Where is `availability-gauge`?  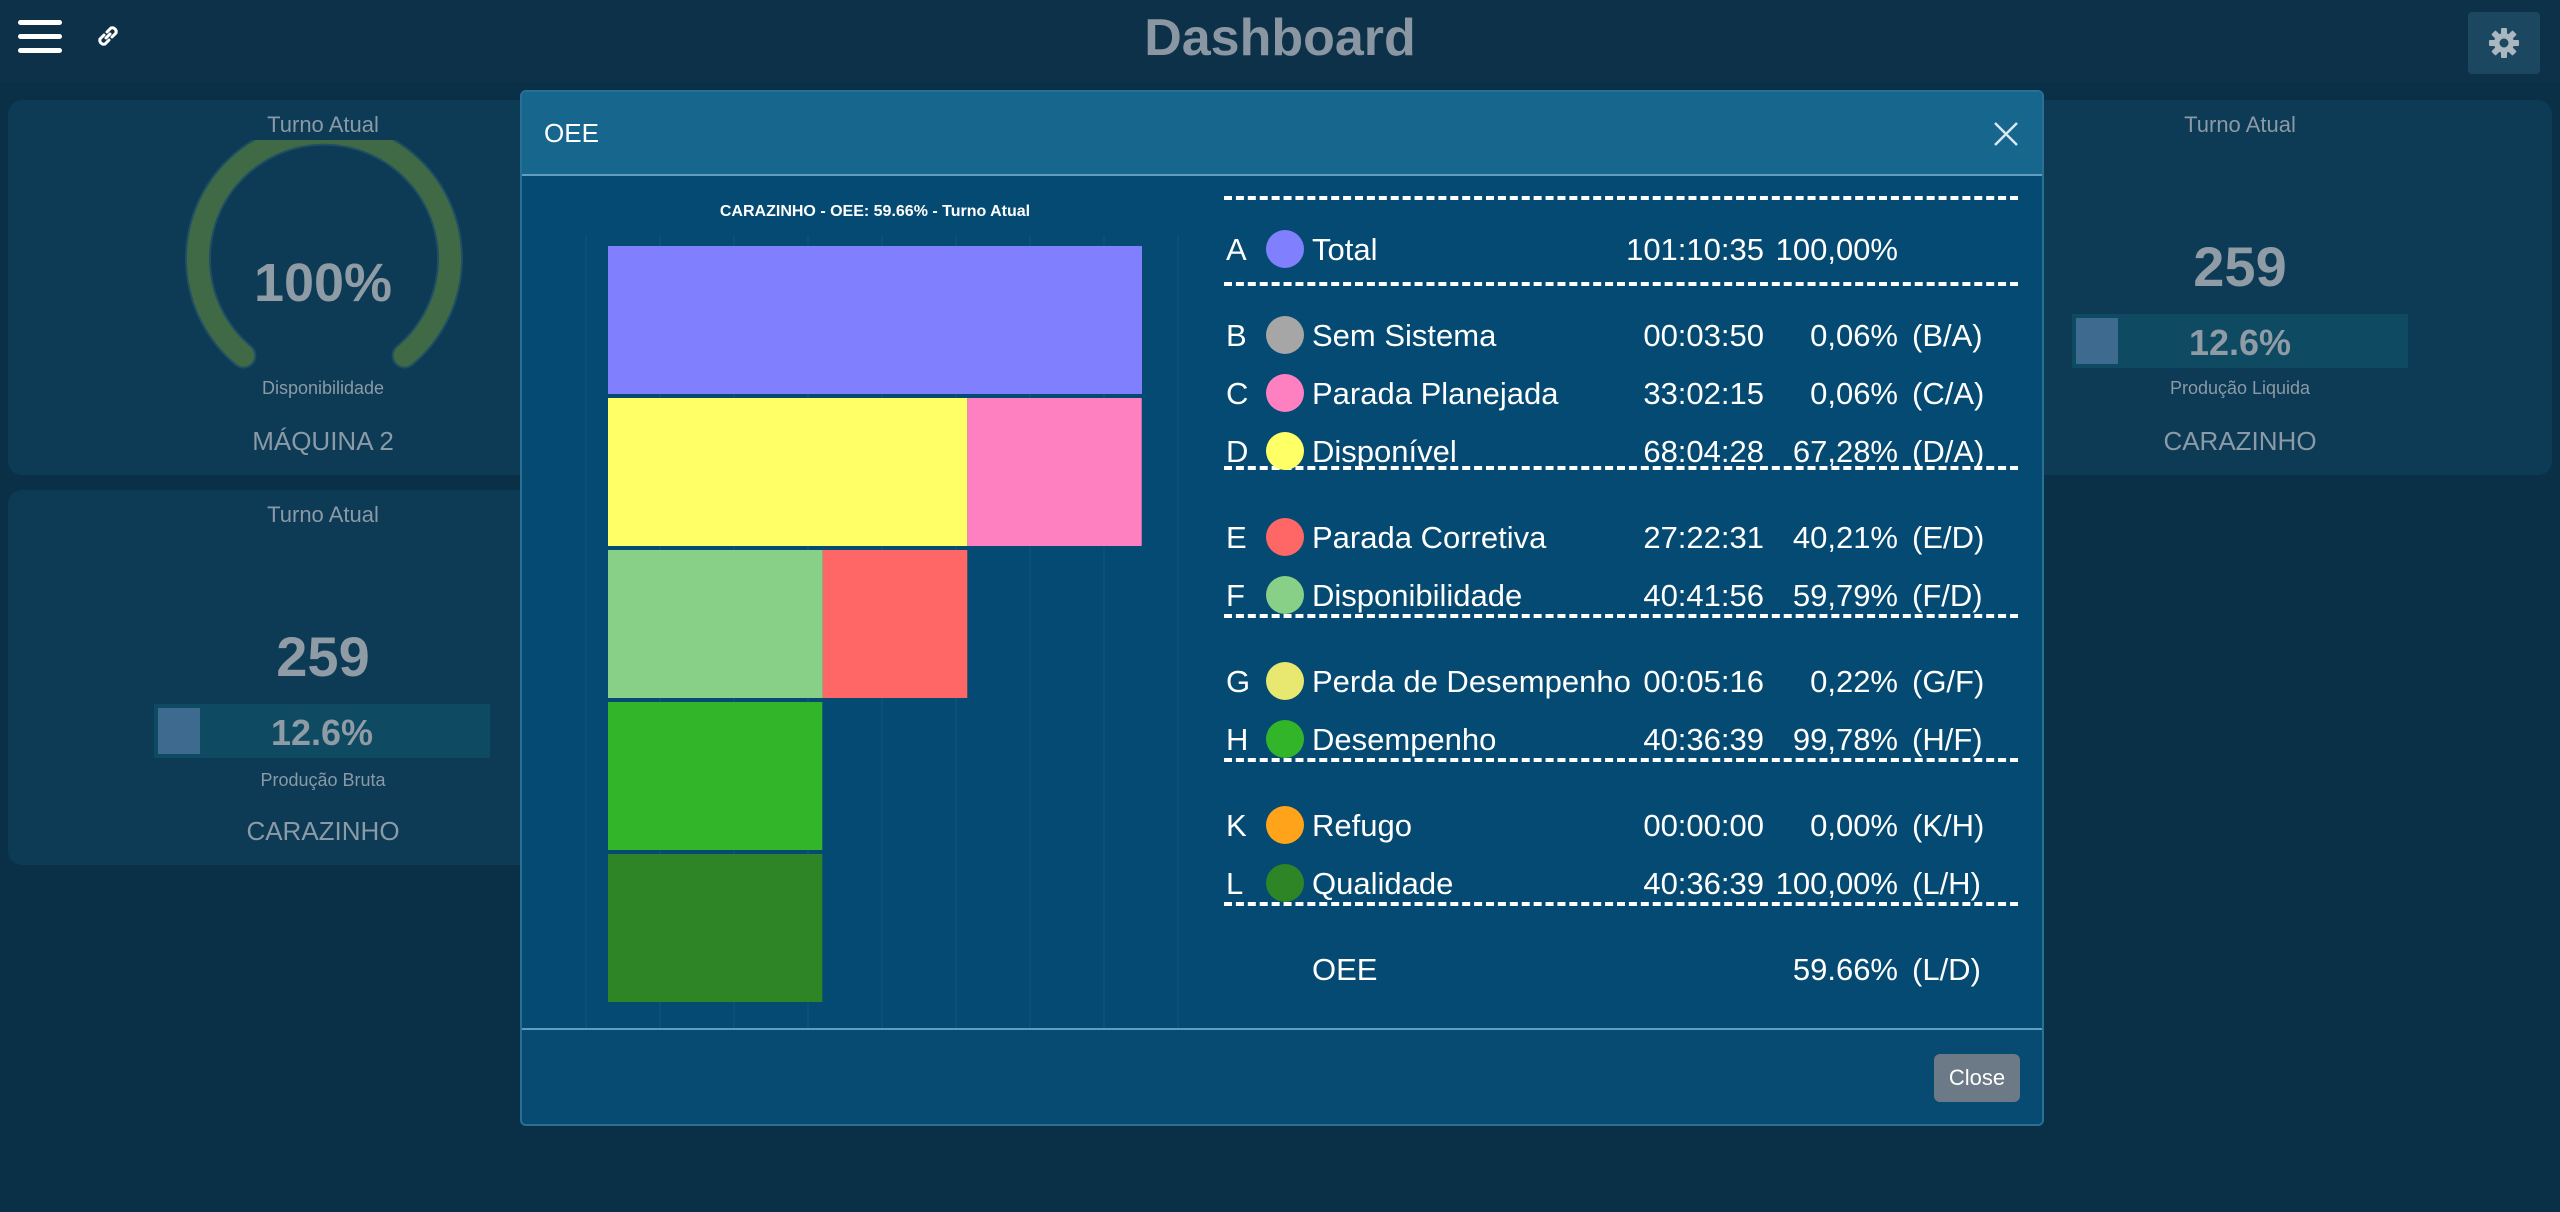
availability-gauge is located at coordinates (324, 254).